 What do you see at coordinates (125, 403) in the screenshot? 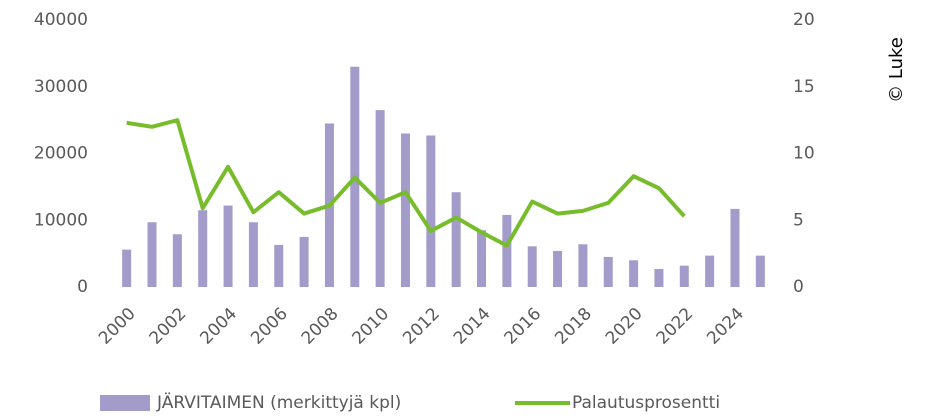
I see `legend-swatch` at bounding box center [125, 403].